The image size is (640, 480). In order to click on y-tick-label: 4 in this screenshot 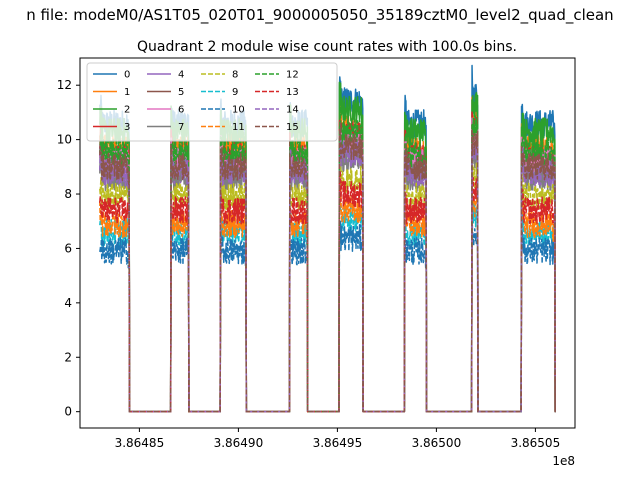, I will do `click(68, 303)`.